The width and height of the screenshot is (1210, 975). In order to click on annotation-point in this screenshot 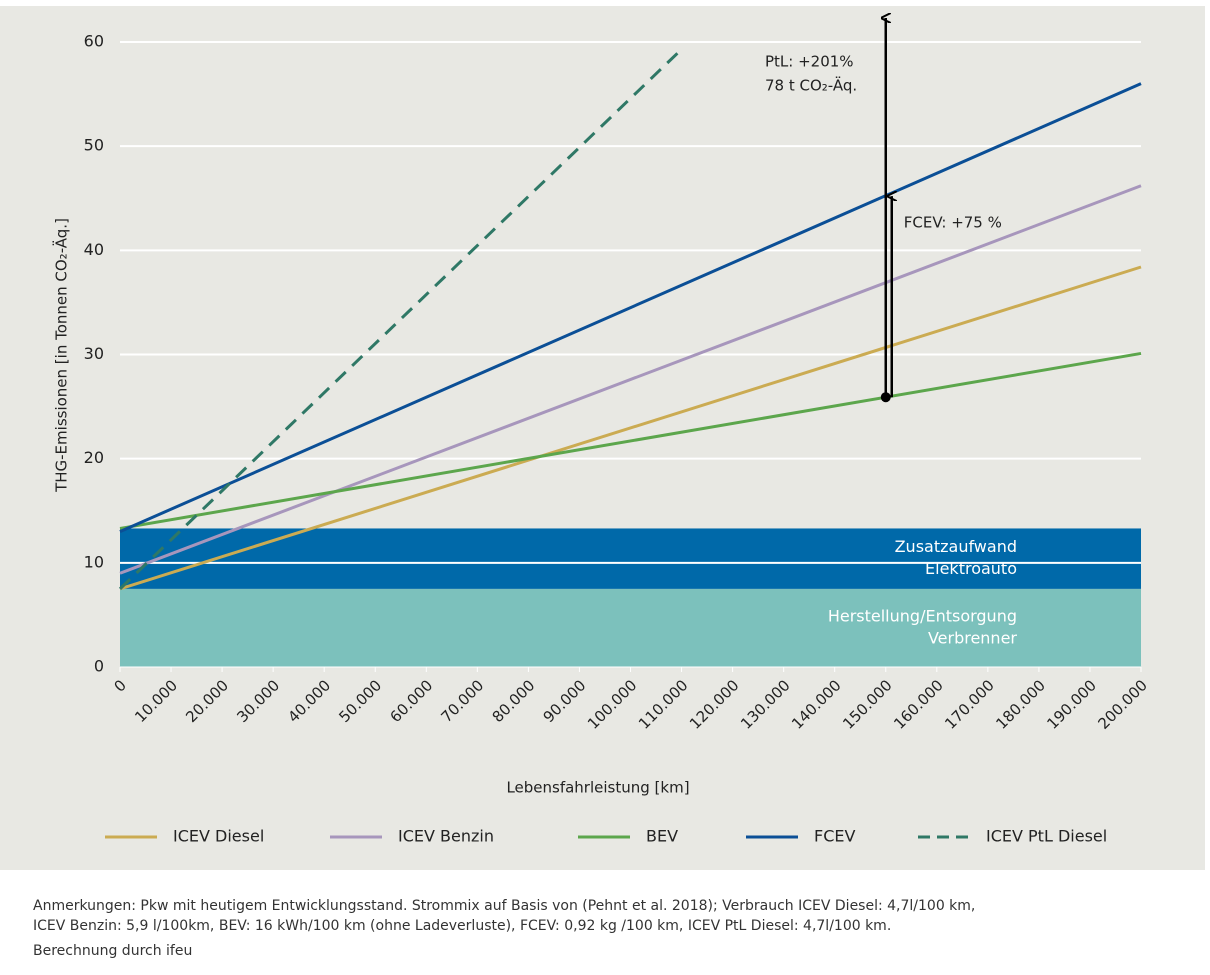, I will do `click(885, 397)`.